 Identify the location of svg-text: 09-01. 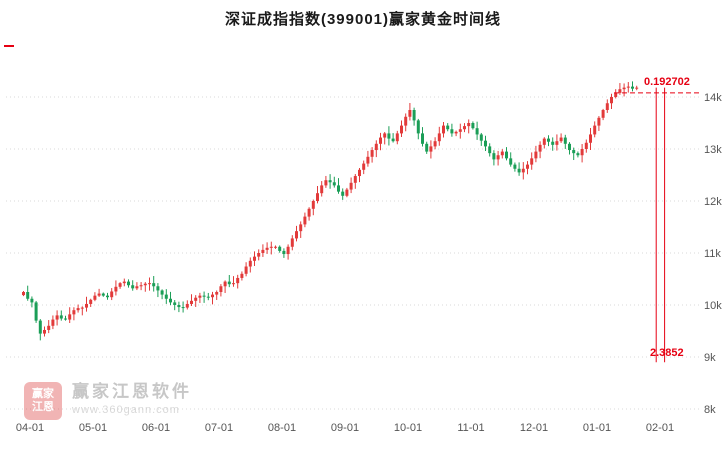
(345, 428).